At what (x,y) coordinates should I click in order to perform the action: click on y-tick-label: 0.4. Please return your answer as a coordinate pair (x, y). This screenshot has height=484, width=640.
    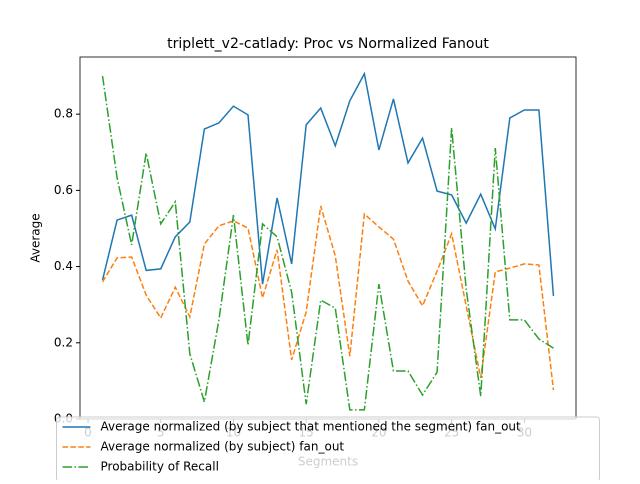
    Looking at the image, I should click on (63, 266).